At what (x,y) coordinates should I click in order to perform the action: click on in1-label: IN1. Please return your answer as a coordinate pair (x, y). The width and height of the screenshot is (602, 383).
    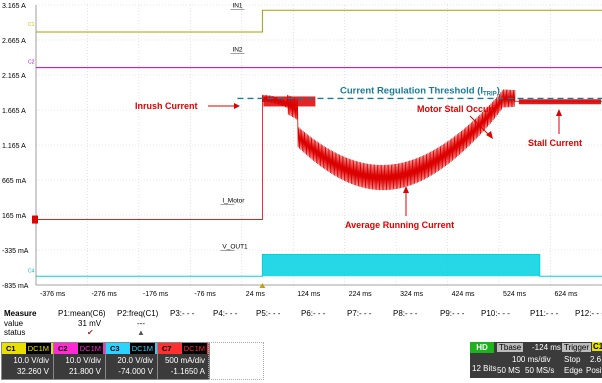
    Looking at the image, I should click on (237, 5).